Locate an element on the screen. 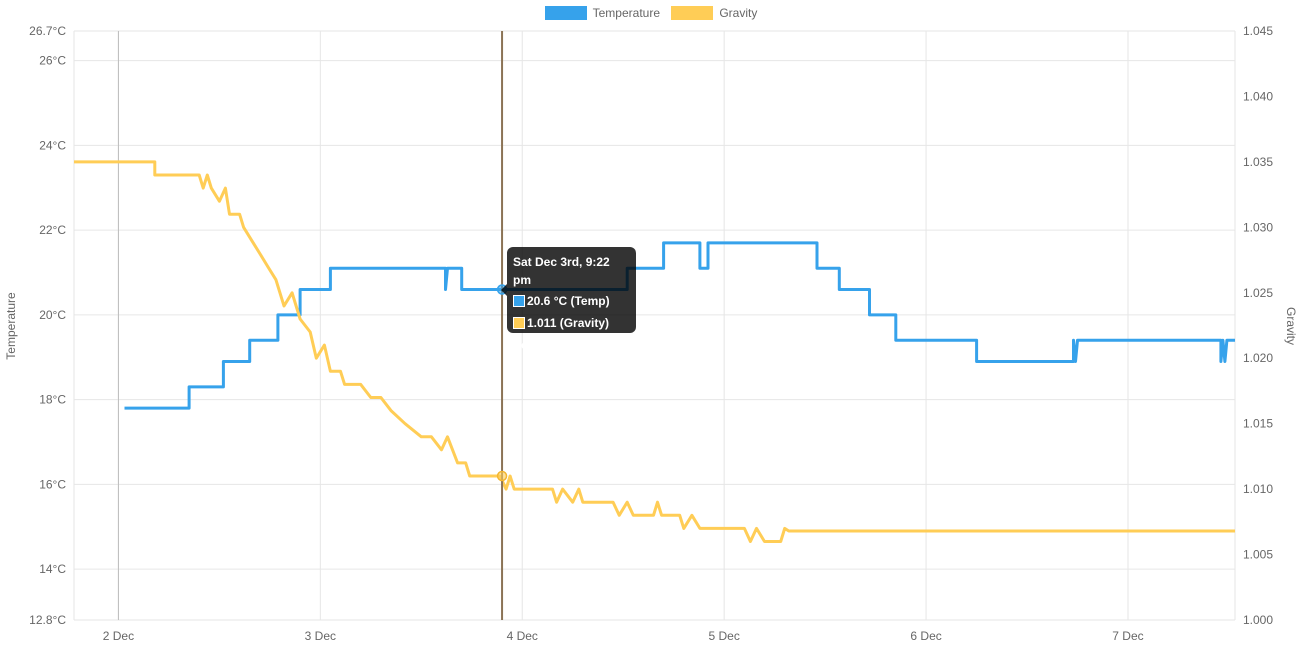 This screenshot has height=651, width=1302. tooltip-footer: Source: GREEN Tilt is located at coordinates (569, 345).